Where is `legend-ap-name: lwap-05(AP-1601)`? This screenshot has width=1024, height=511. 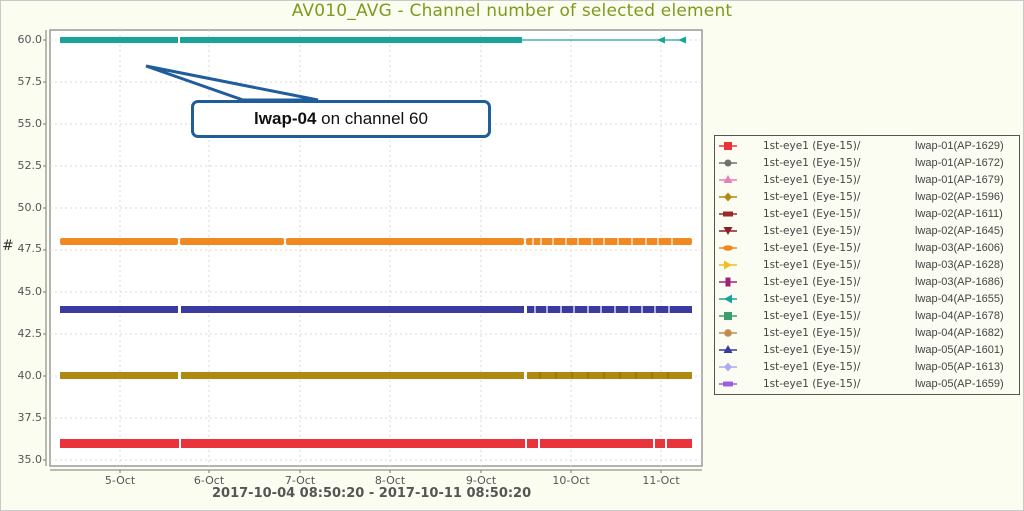 legend-ap-name: lwap-05(AP-1601) is located at coordinates (959, 350).